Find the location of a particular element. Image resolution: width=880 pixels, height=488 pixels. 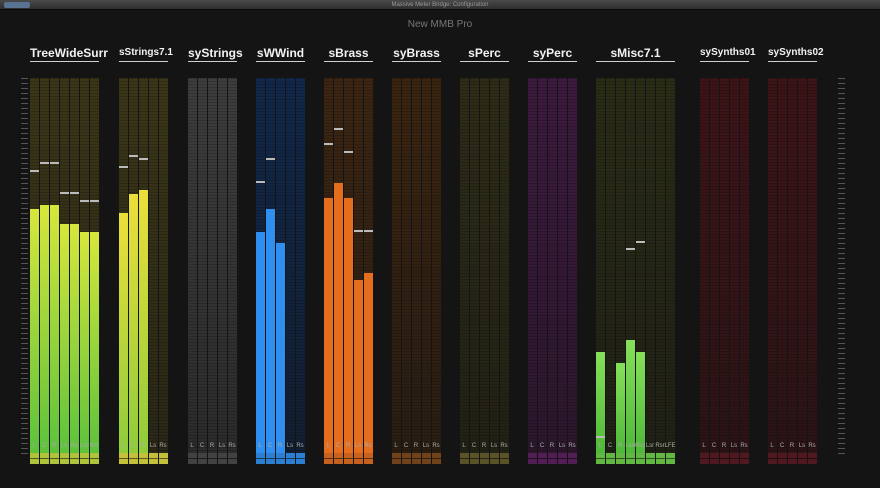

meter-group-label: sBrass is located at coordinates (348, 53).